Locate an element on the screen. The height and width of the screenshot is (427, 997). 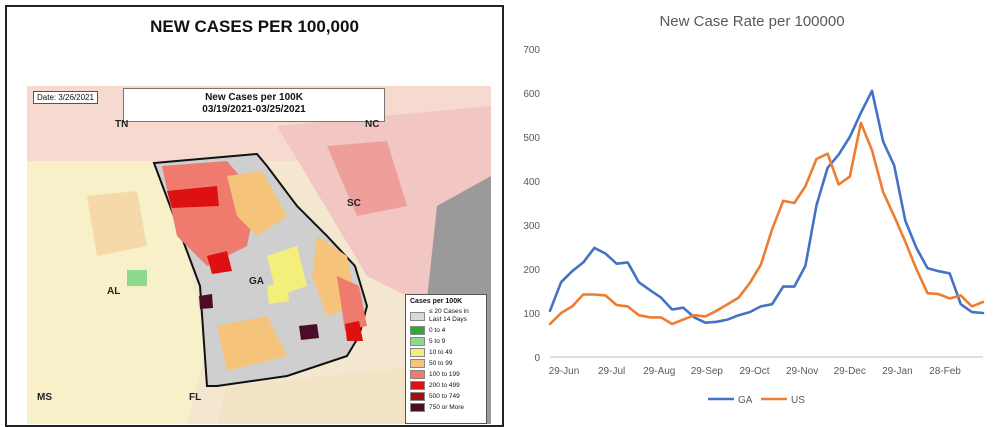
map-panel-title: NEW CASES PER 100,000 is located at coordinates (254, 26).